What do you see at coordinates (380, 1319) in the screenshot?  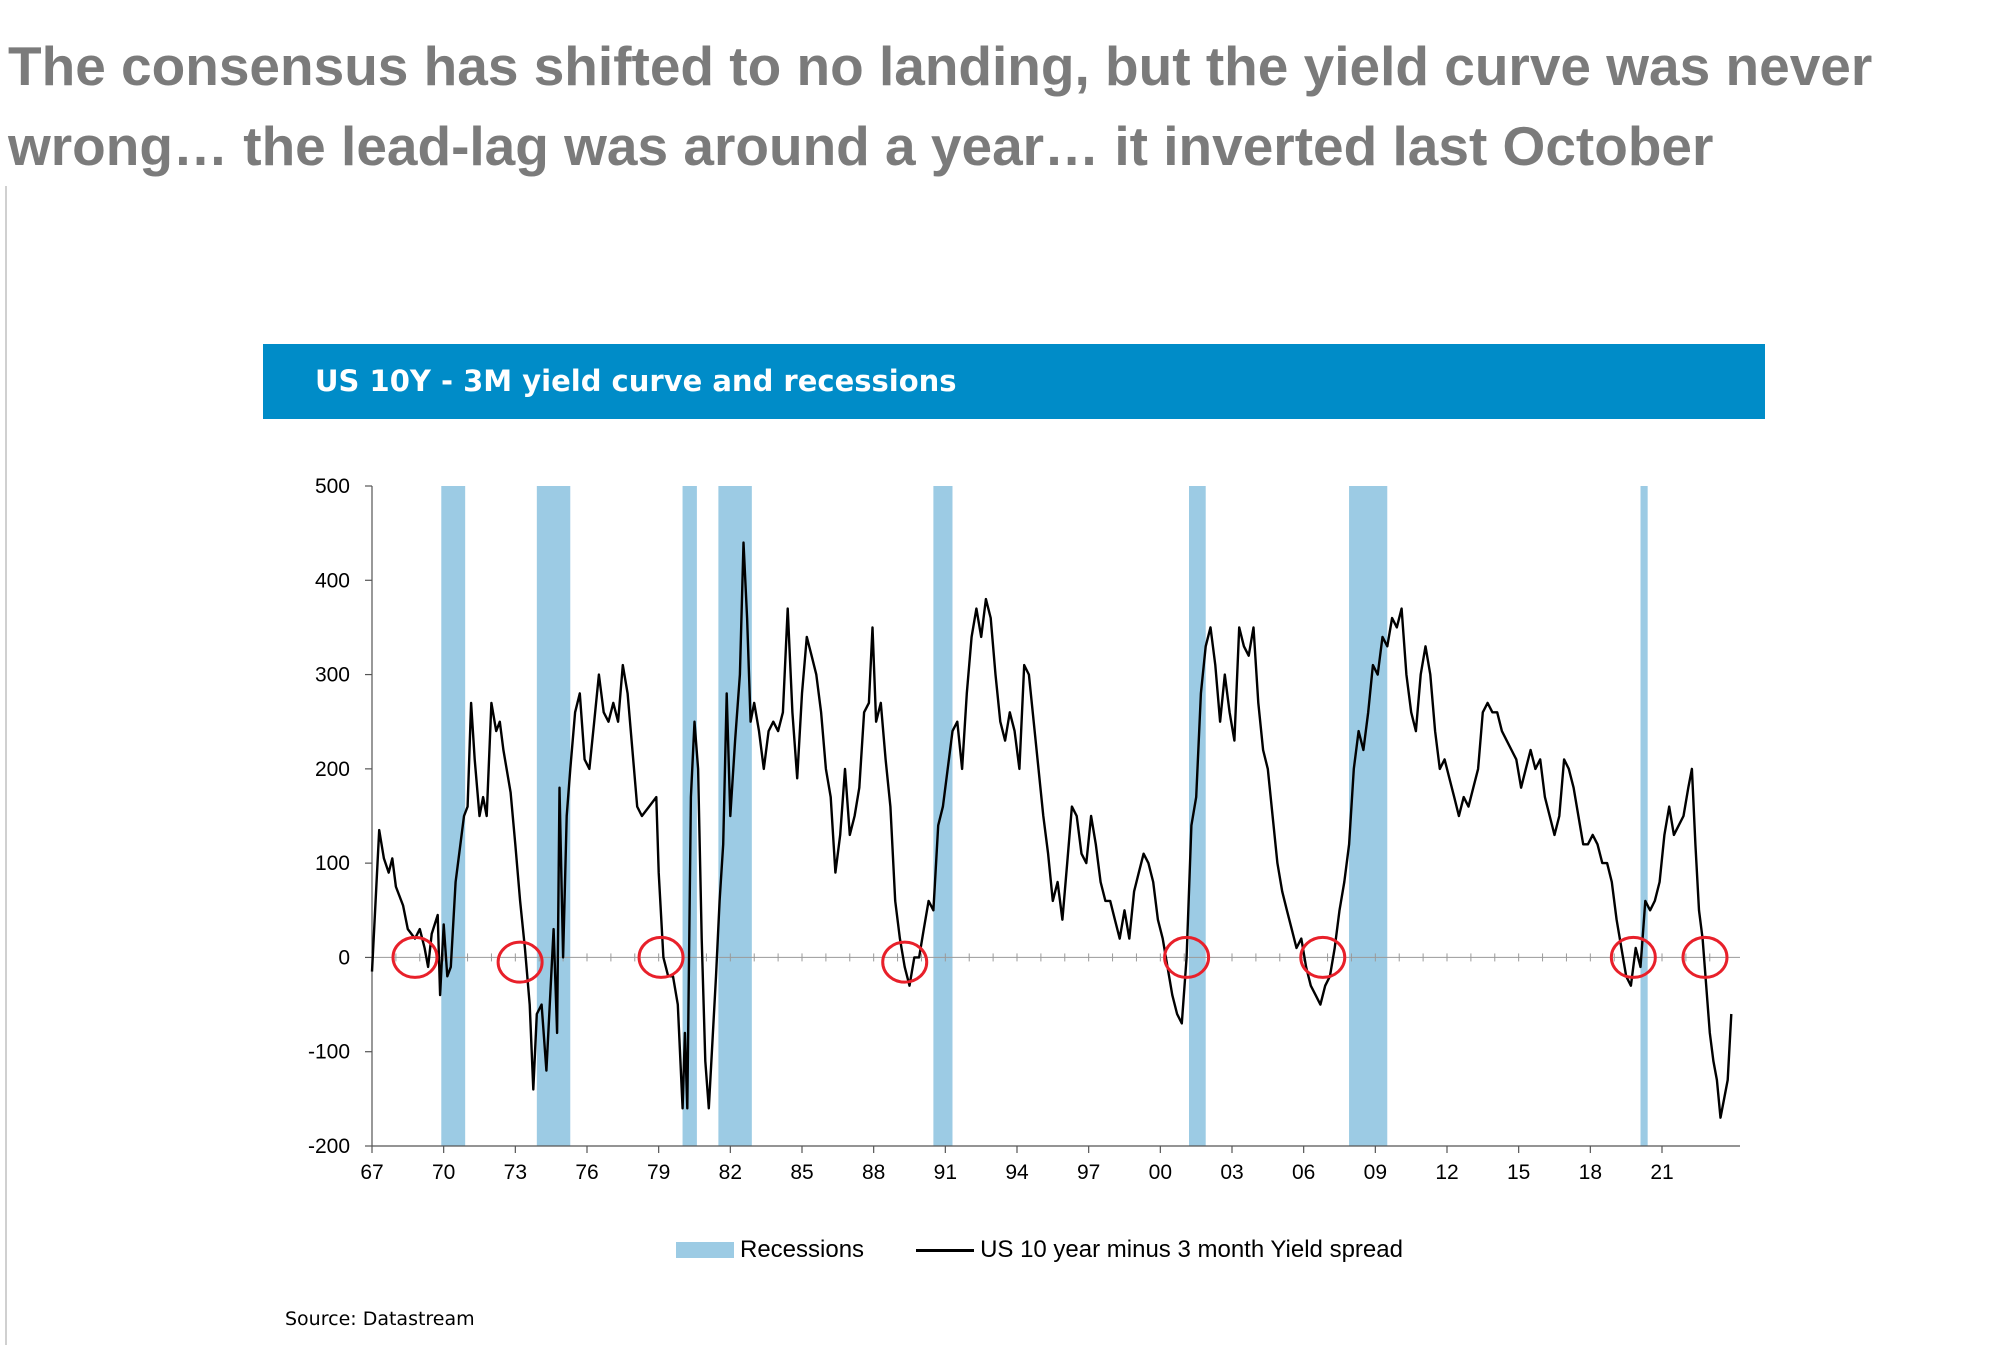 I see `source-note: Source: Datastream` at bounding box center [380, 1319].